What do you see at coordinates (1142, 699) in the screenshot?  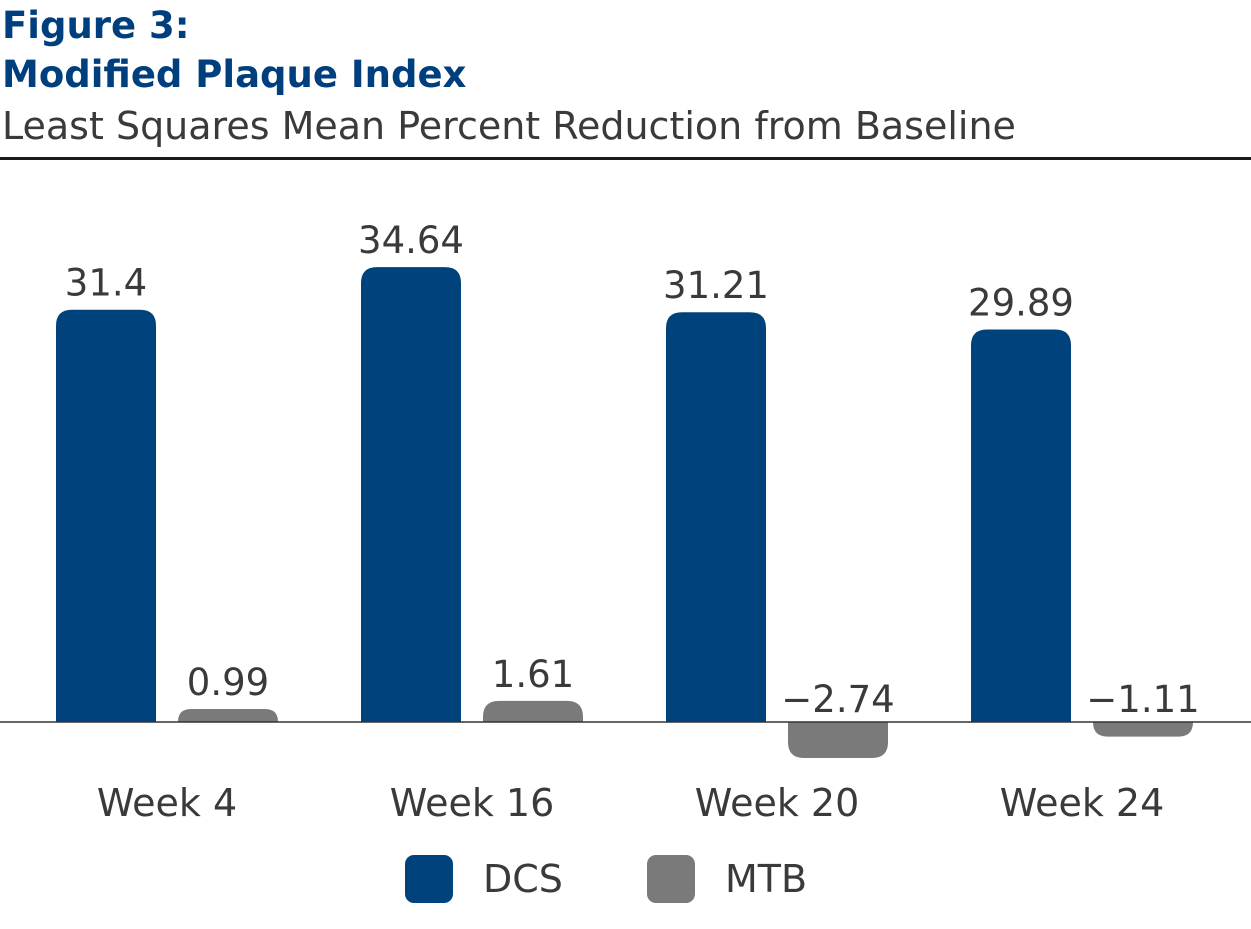 I see `data-label-mtb-week-24: −1.11` at bounding box center [1142, 699].